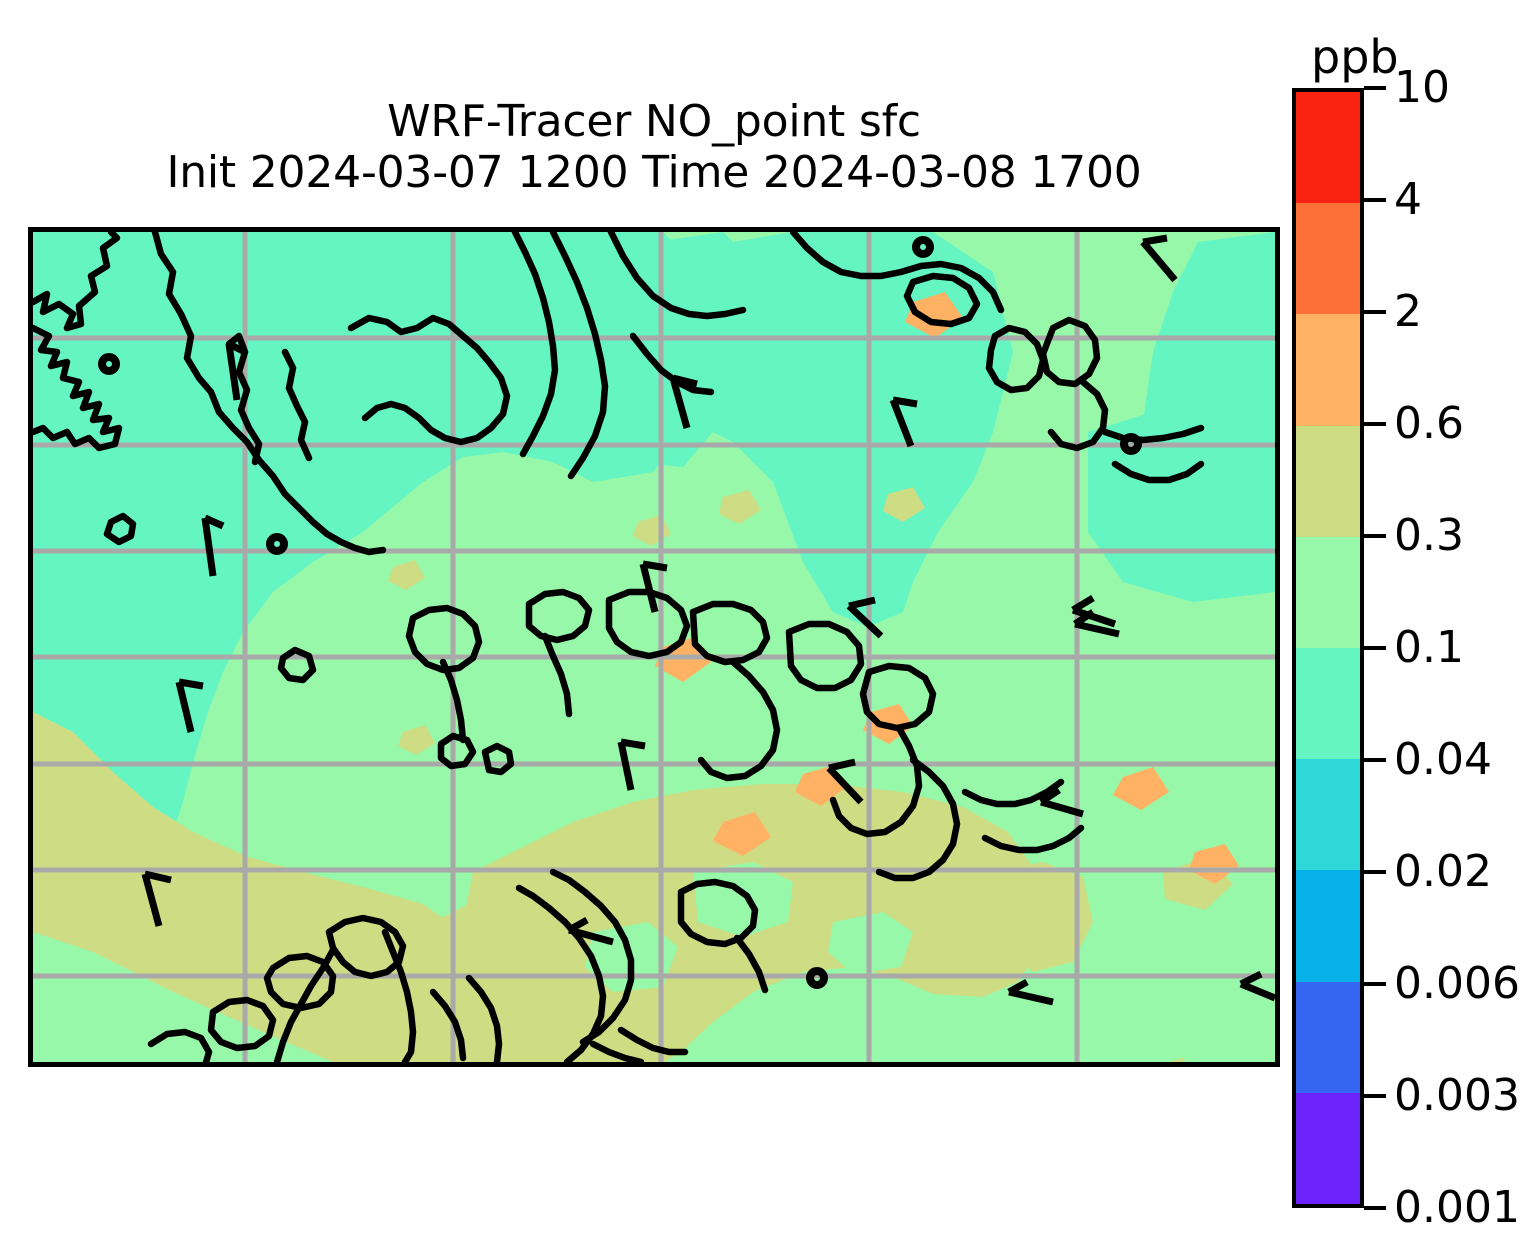  I want to click on colorbar-tick-label: 0.006, so click(1457, 983).